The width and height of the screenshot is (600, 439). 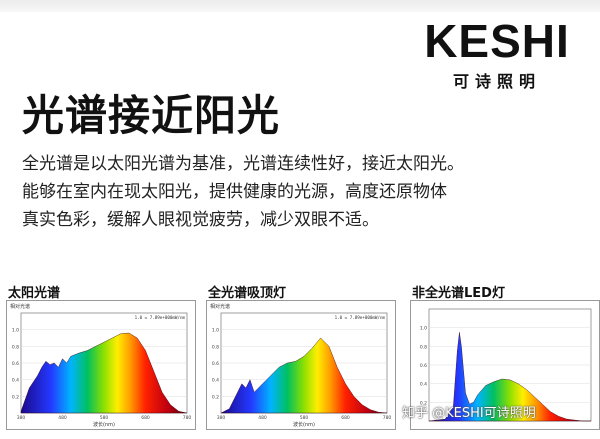 What do you see at coordinates (497, 41) in the screenshot?
I see `brand-name: KESHI` at bounding box center [497, 41].